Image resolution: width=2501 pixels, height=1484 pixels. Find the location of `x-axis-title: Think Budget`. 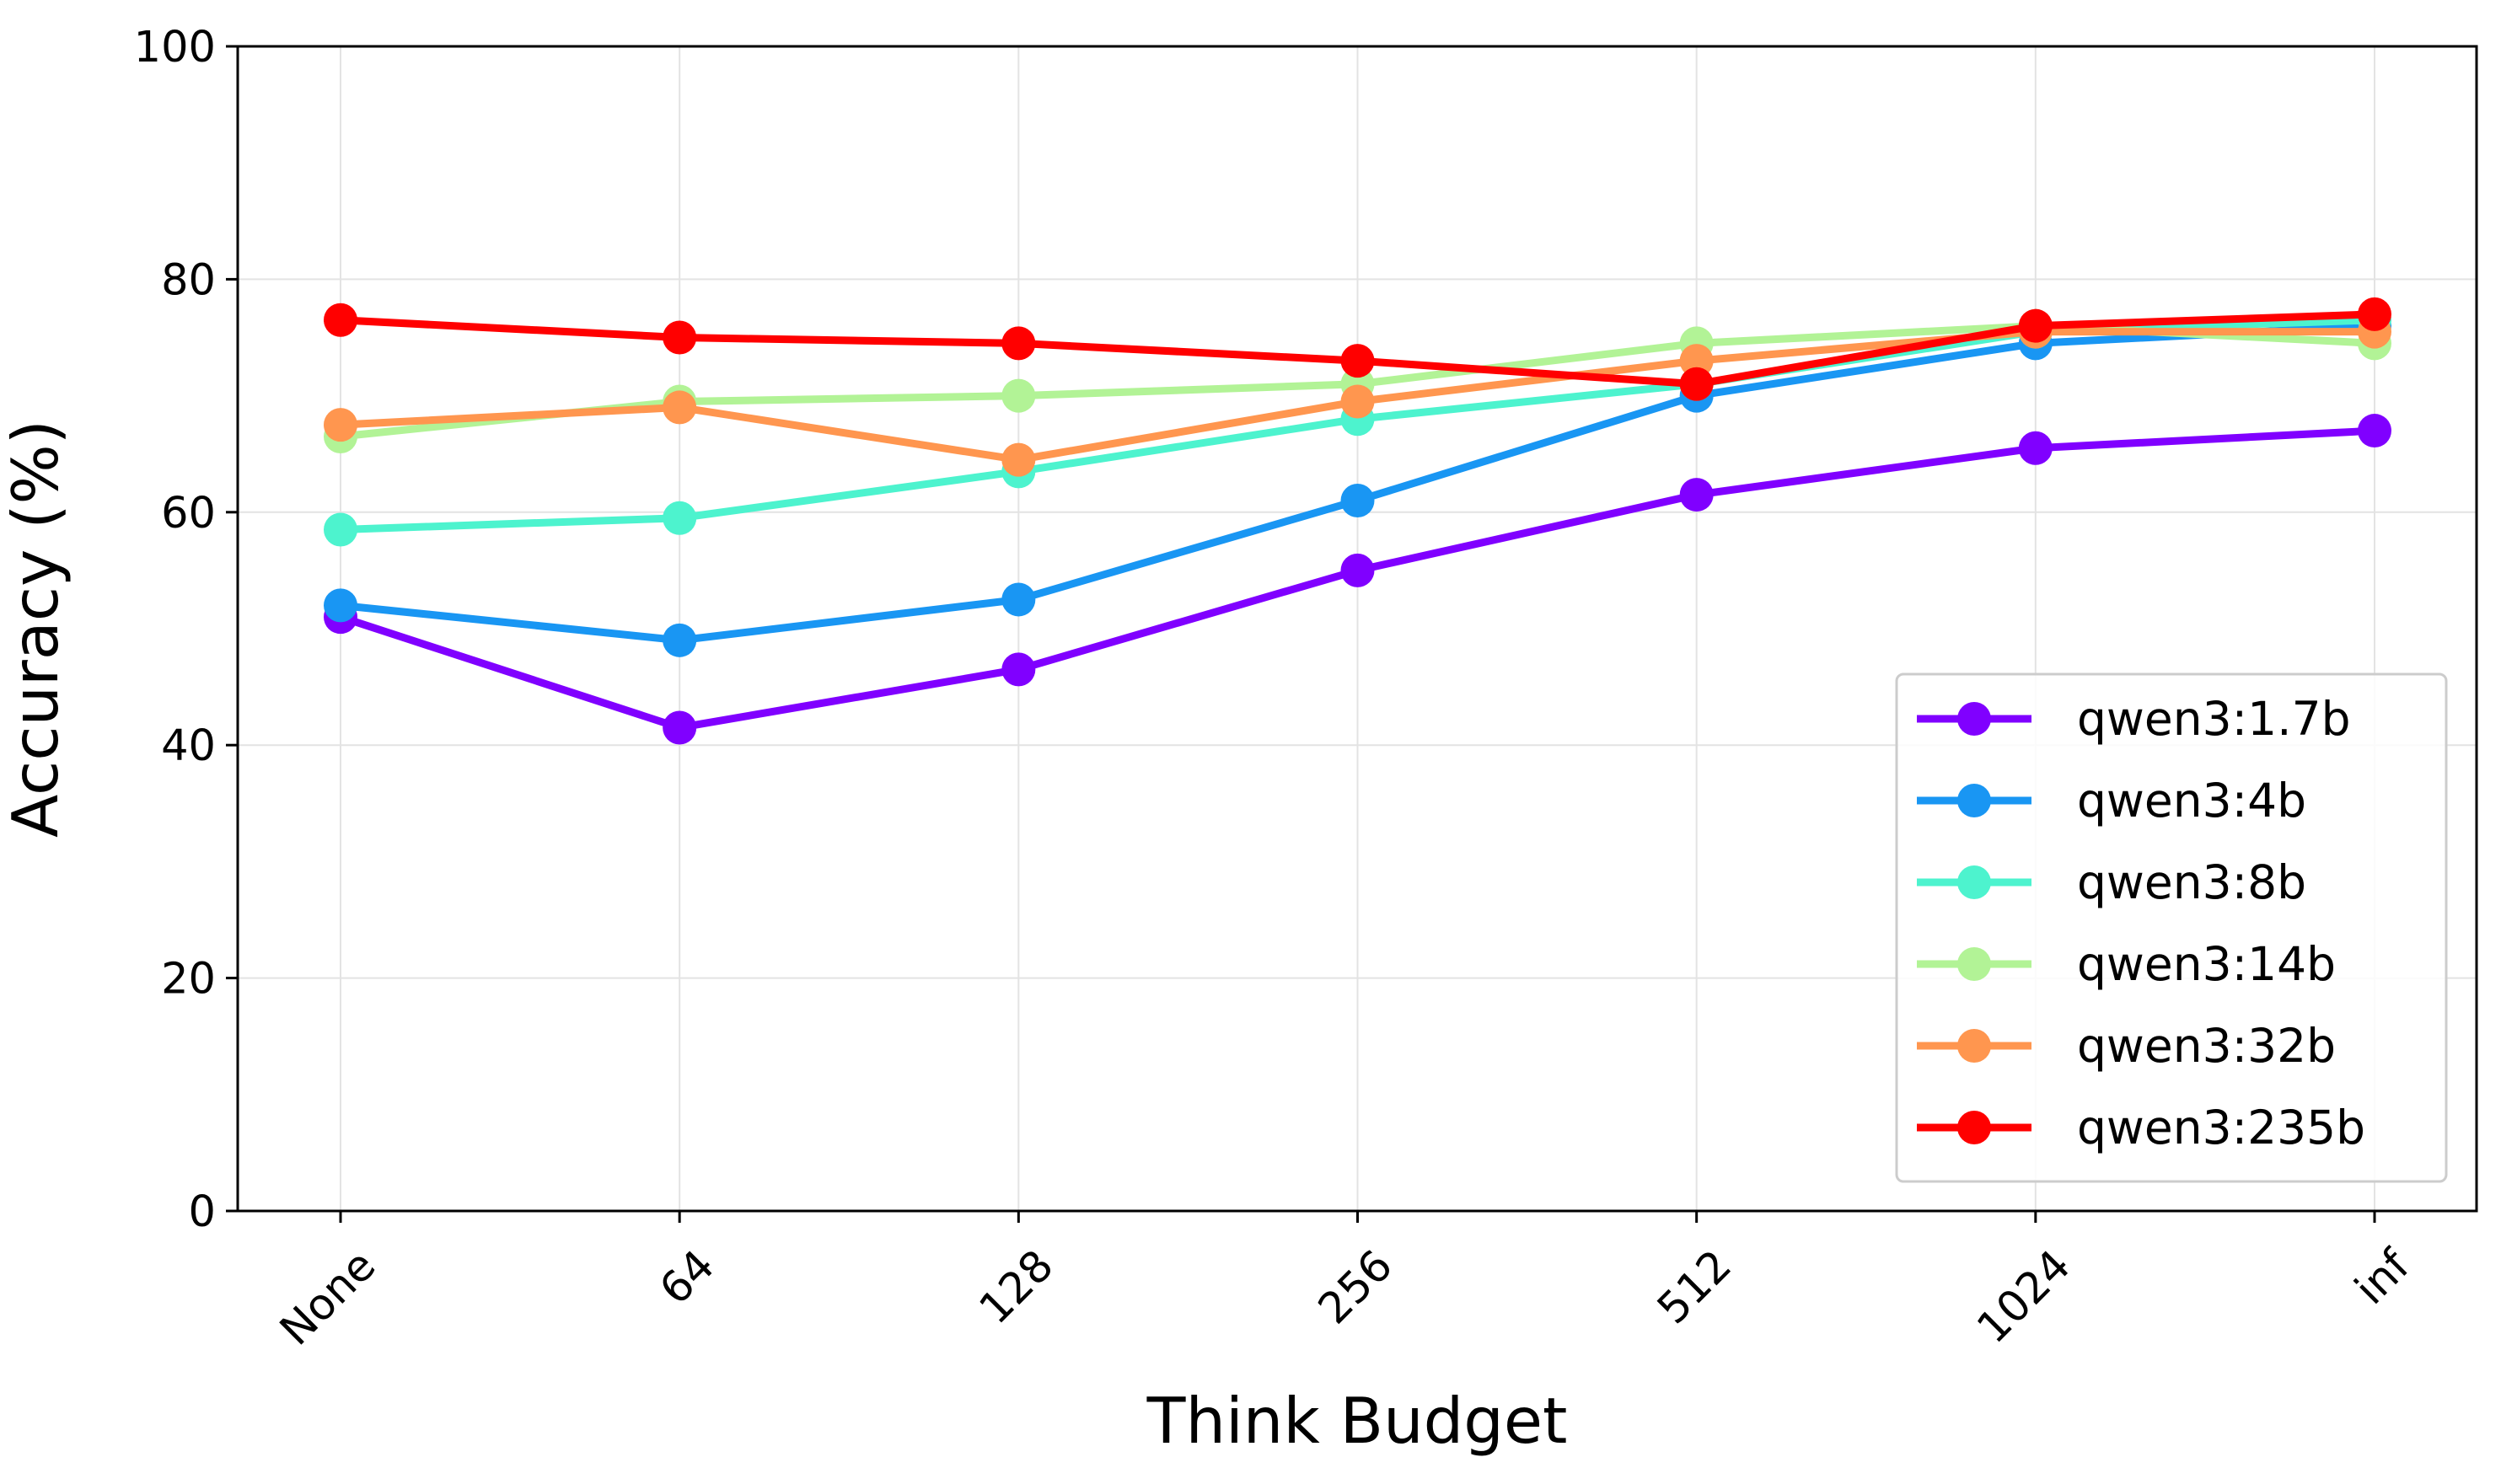

x-axis-title: Think Budget is located at coordinates (1357, 1421).